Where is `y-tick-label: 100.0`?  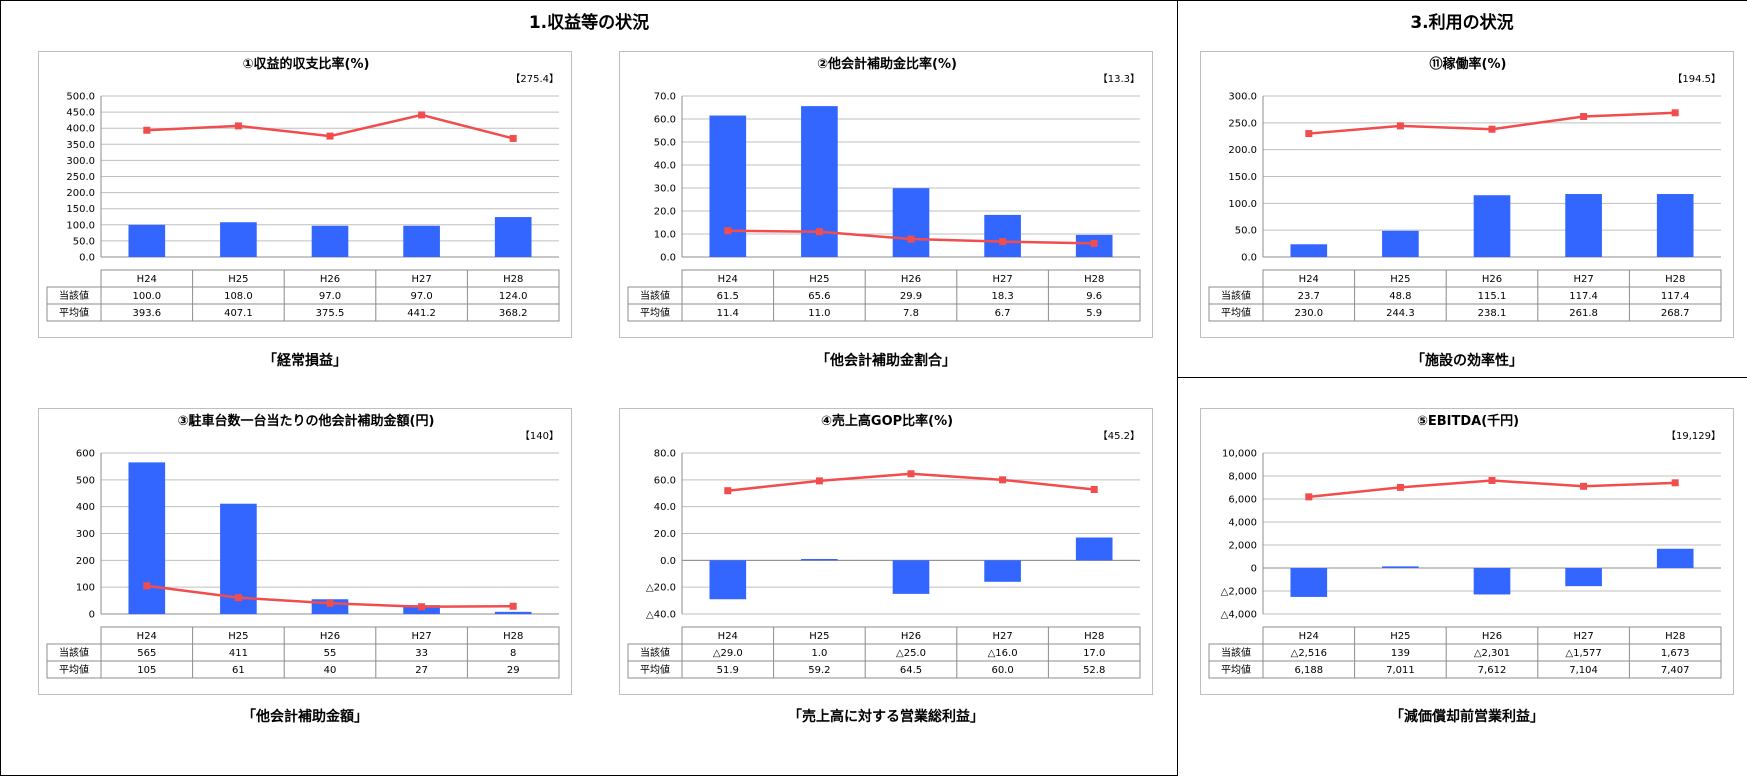
y-tick-label: 100.0 is located at coordinates (1242, 204).